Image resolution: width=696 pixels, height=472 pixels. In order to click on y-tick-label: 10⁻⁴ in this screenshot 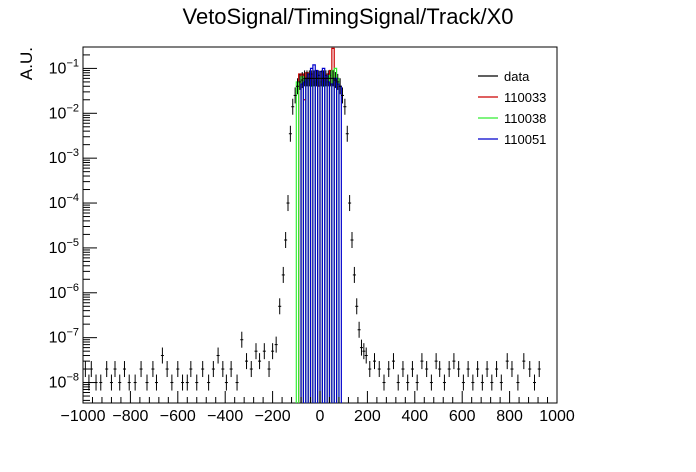, I will do `click(64, 202)`.